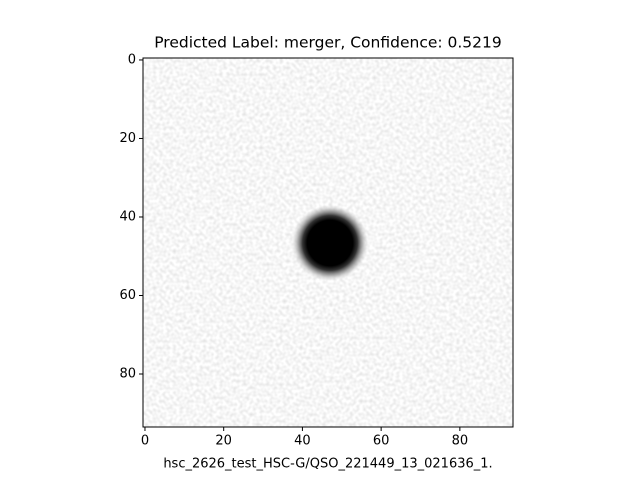 The height and width of the screenshot is (480, 640). Describe the element at coordinates (460, 441) in the screenshot. I see `x-tick-label: 80` at that location.